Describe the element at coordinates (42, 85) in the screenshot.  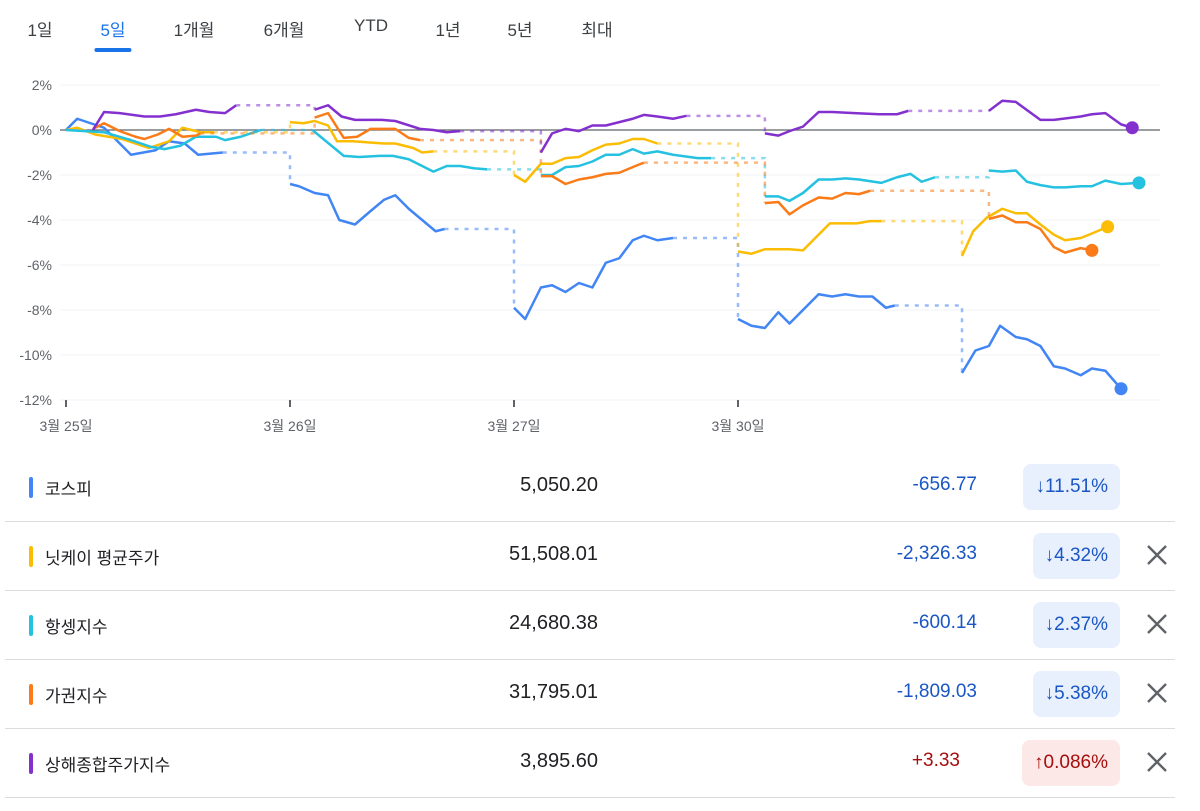
I see `y-tick-label: 2%` at that location.